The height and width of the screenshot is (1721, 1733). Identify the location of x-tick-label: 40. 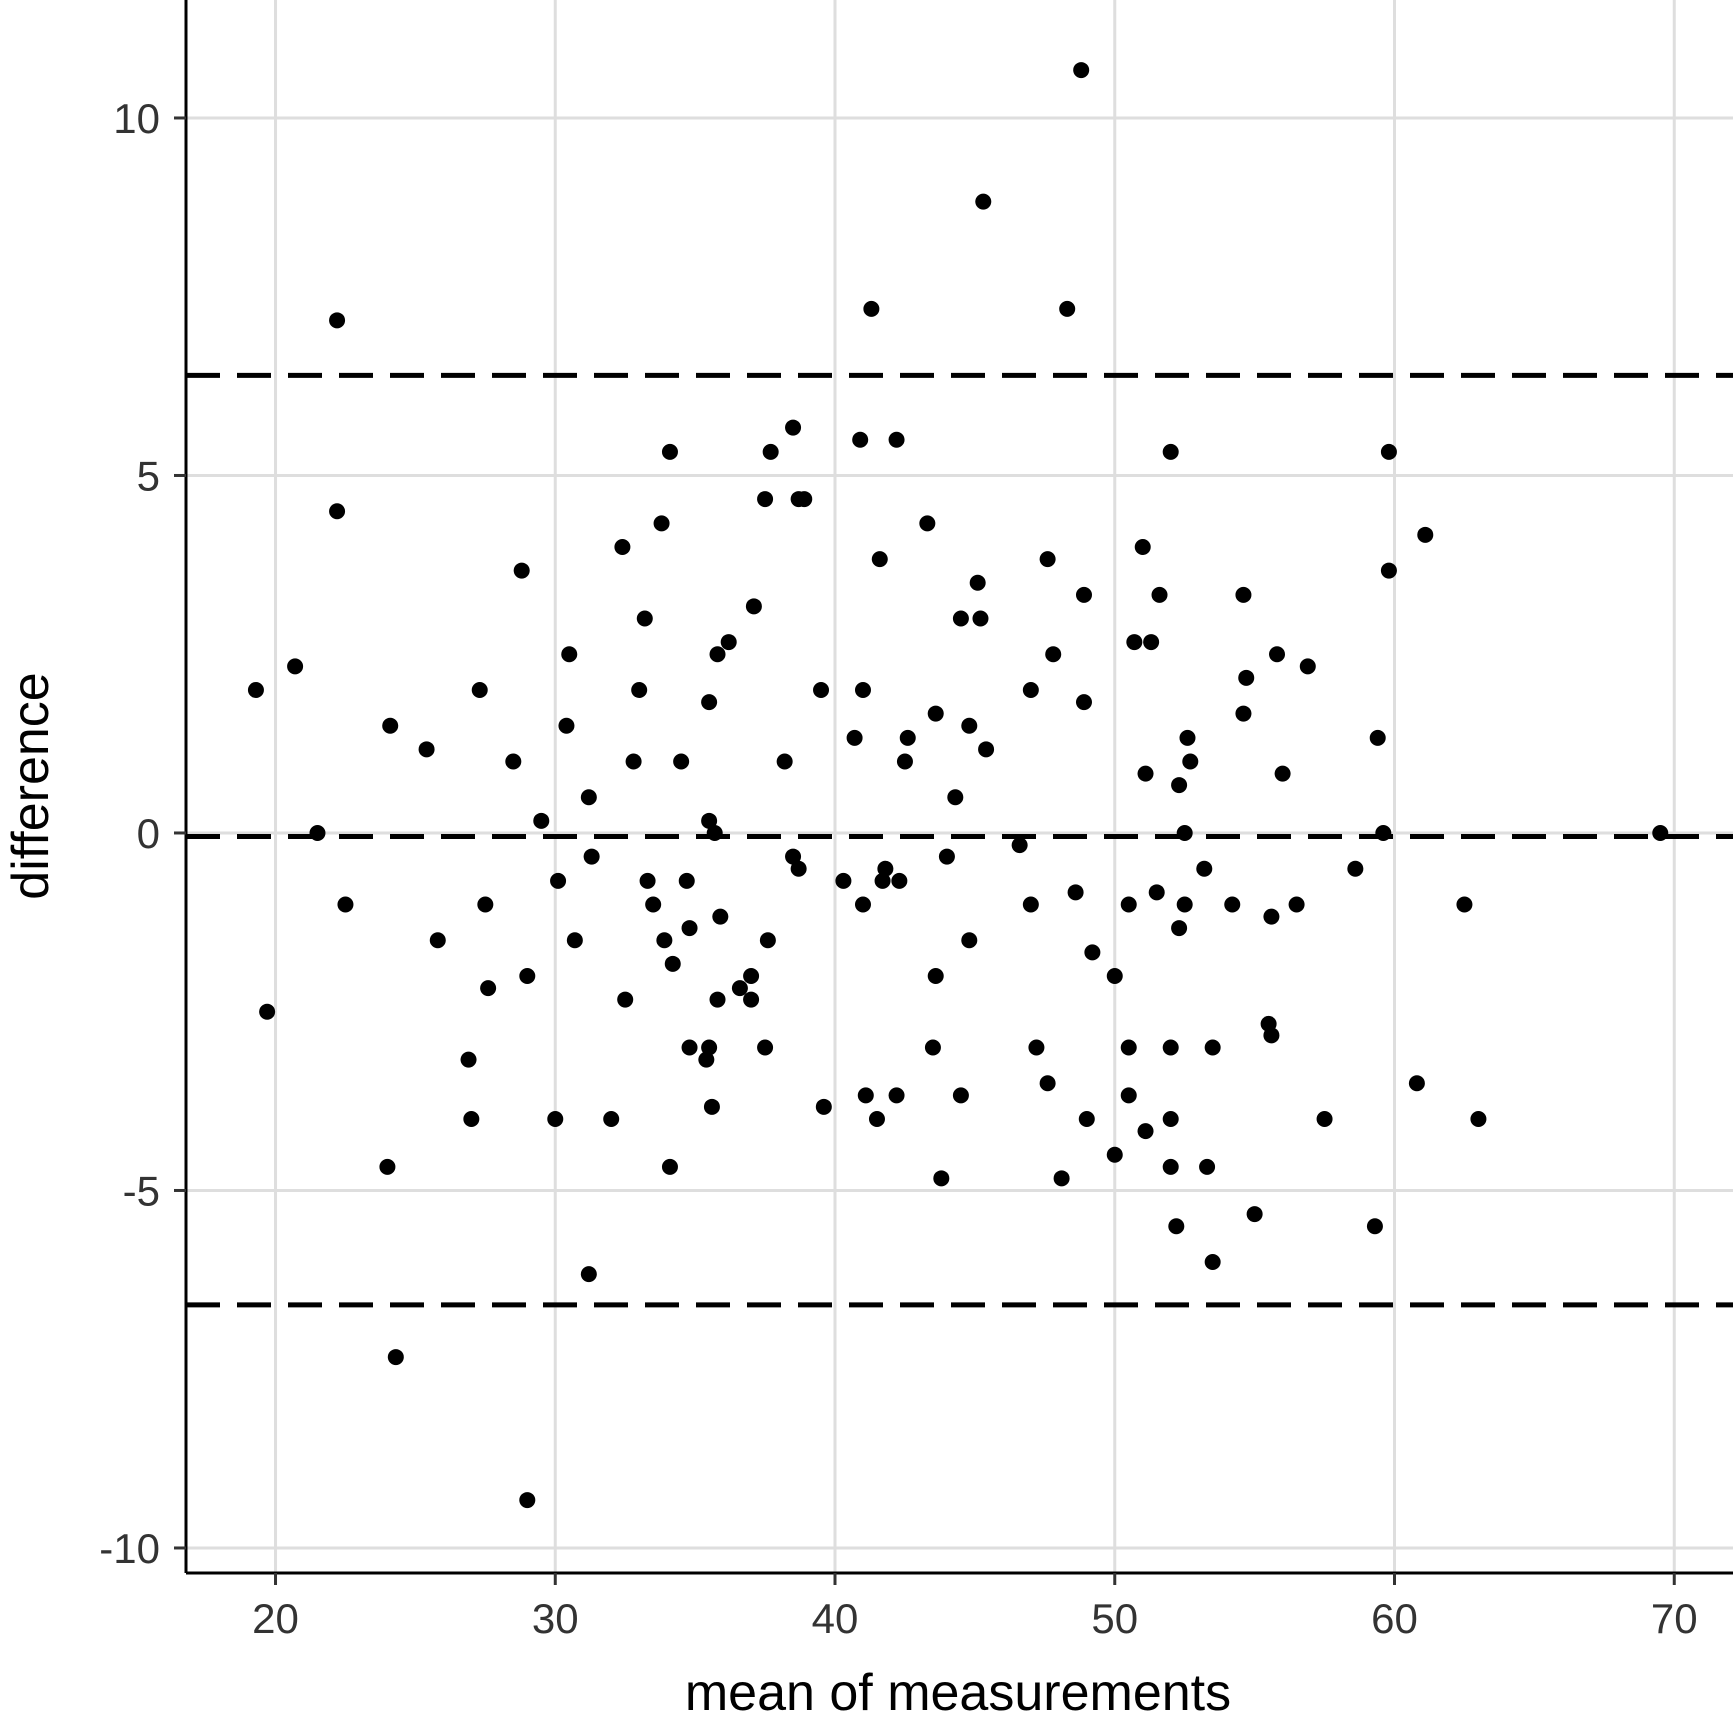
(835, 1618).